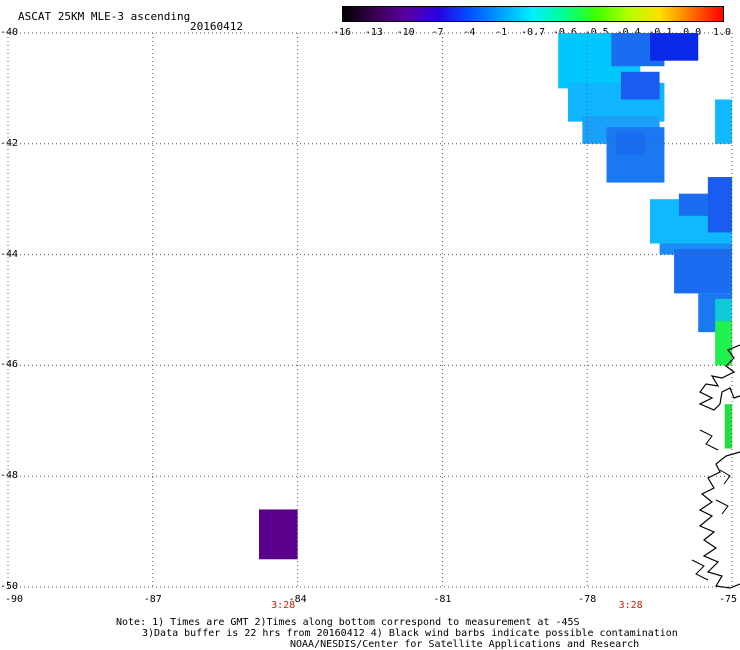 Image resolution: width=740 pixels, height=650 pixels. What do you see at coordinates (405, 32) in the screenshot?
I see `colorbar-tick-label: -10` at bounding box center [405, 32].